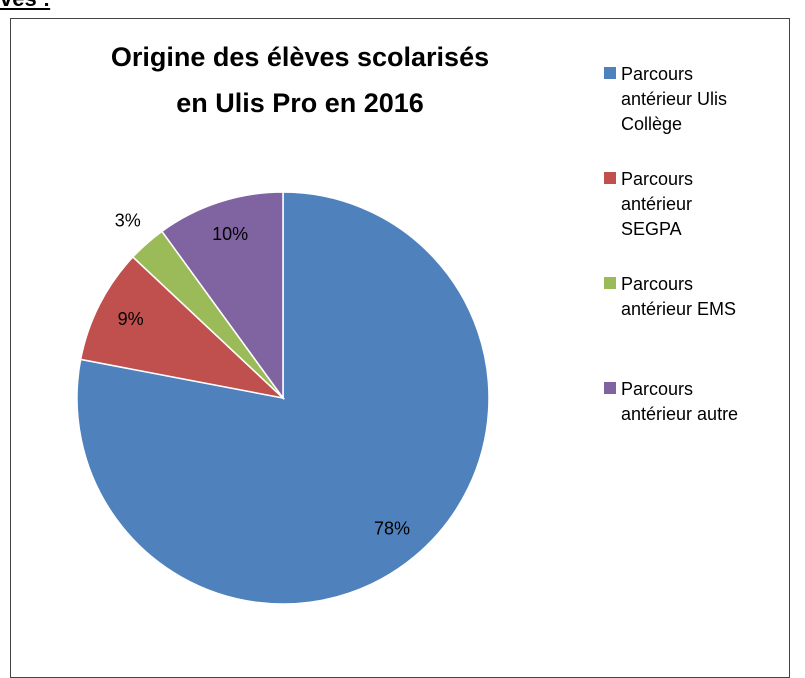 The height and width of the screenshot is (678, 805). Describe the element at coordinates (674, 99) in the screenshot. I see `legend-label: Parcours antérieur Ulis Collège` at that location.